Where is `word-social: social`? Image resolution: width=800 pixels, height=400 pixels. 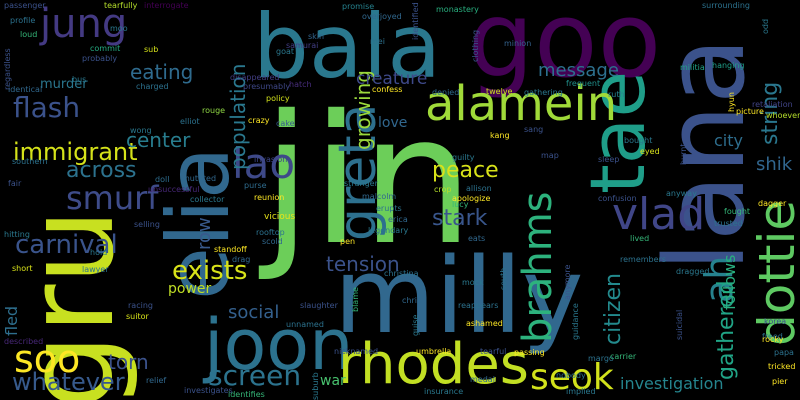
word-social: social is located at coordinates (254, 312).